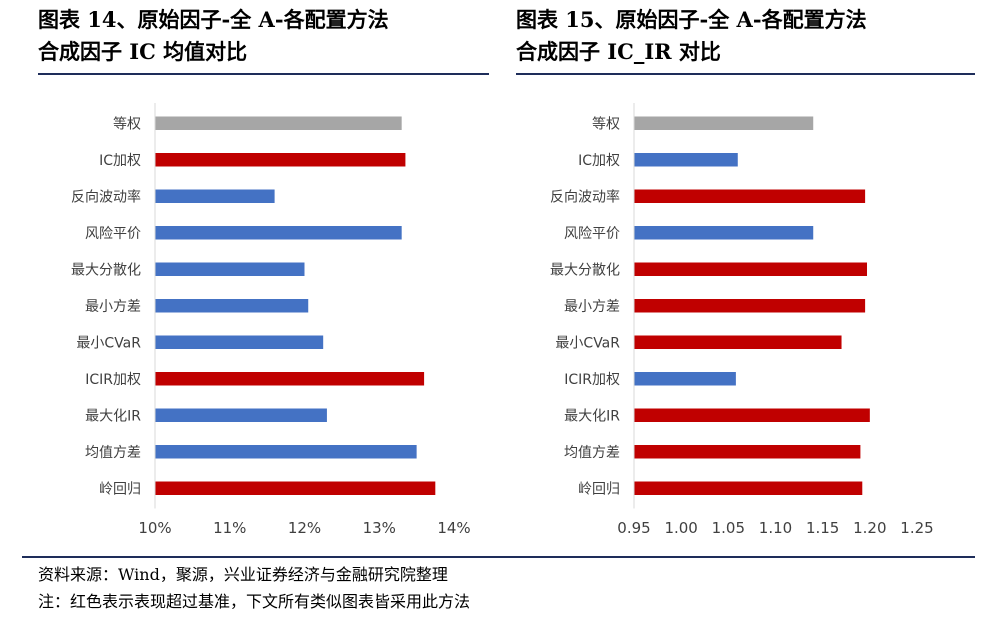  I want to click on footnote: 注：红色表示表现超过基准，下文所有类似图表皆采用此方法, so click(254, 601).